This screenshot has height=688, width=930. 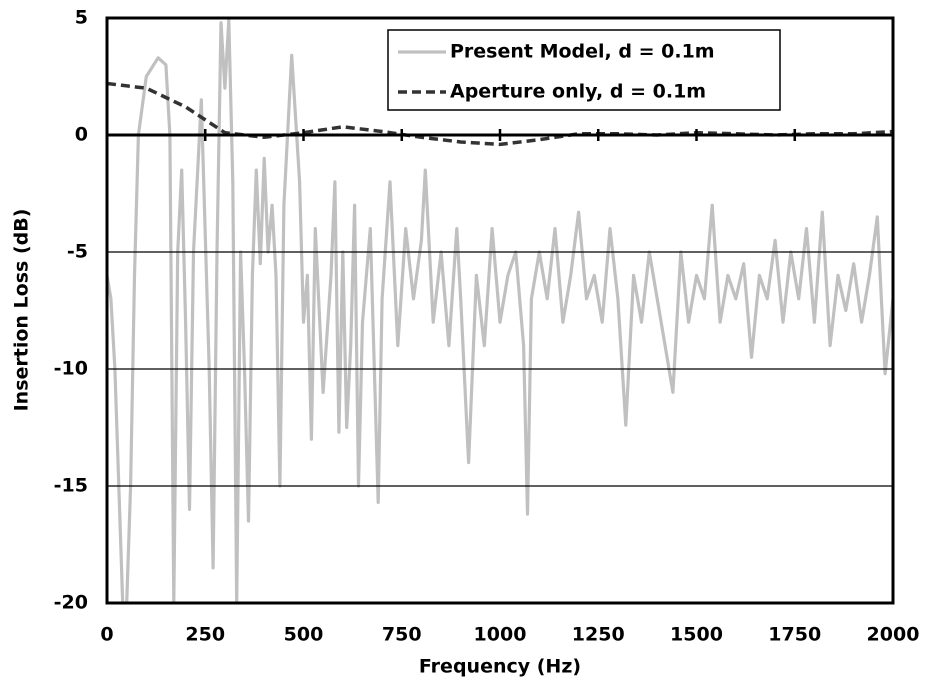 I want to click on x-tick-label: 1250, so click(x=598, y=635).